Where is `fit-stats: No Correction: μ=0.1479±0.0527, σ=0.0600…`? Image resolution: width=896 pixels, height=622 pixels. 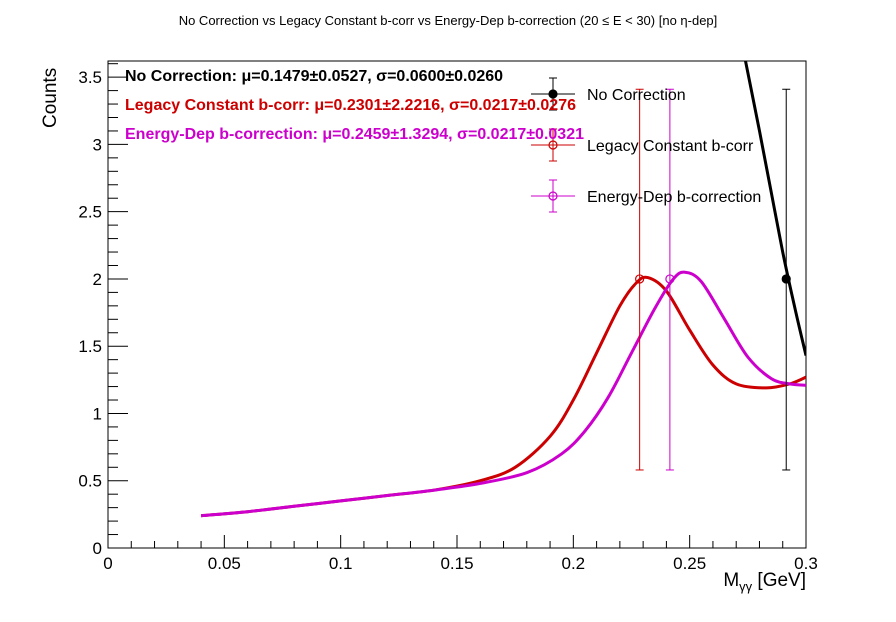
fit-stats: No Correction: μ=0.1479±0.0527, σ=0.0600… is located at coordinates (354, 105).